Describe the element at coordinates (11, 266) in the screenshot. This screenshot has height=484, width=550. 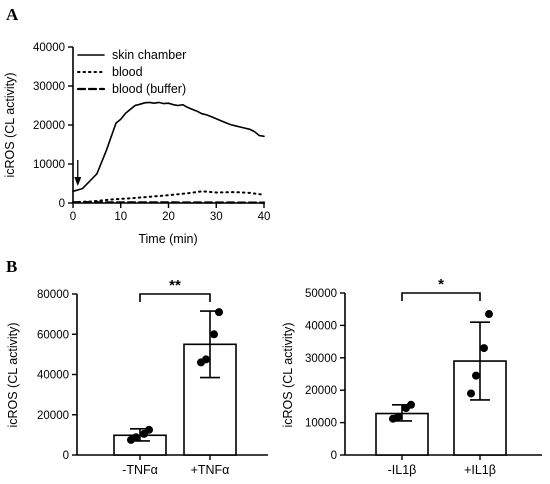
I see `panel-label-b: B` at that location.